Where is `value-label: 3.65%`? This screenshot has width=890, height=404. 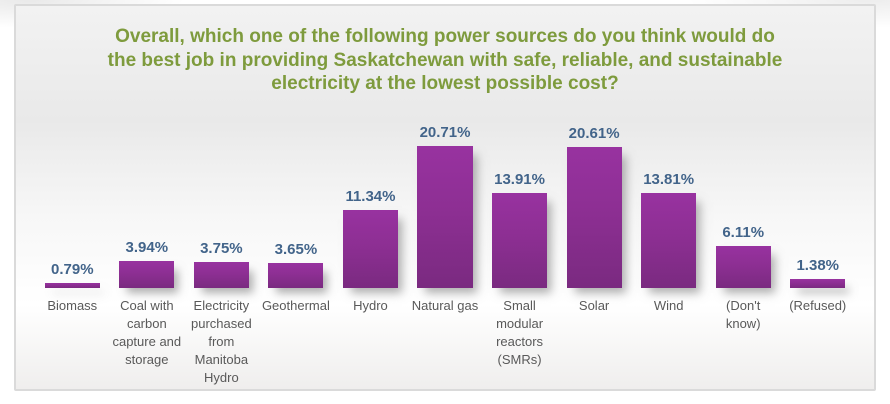
value-label: 3.65% is located at coordinates (296, 249).